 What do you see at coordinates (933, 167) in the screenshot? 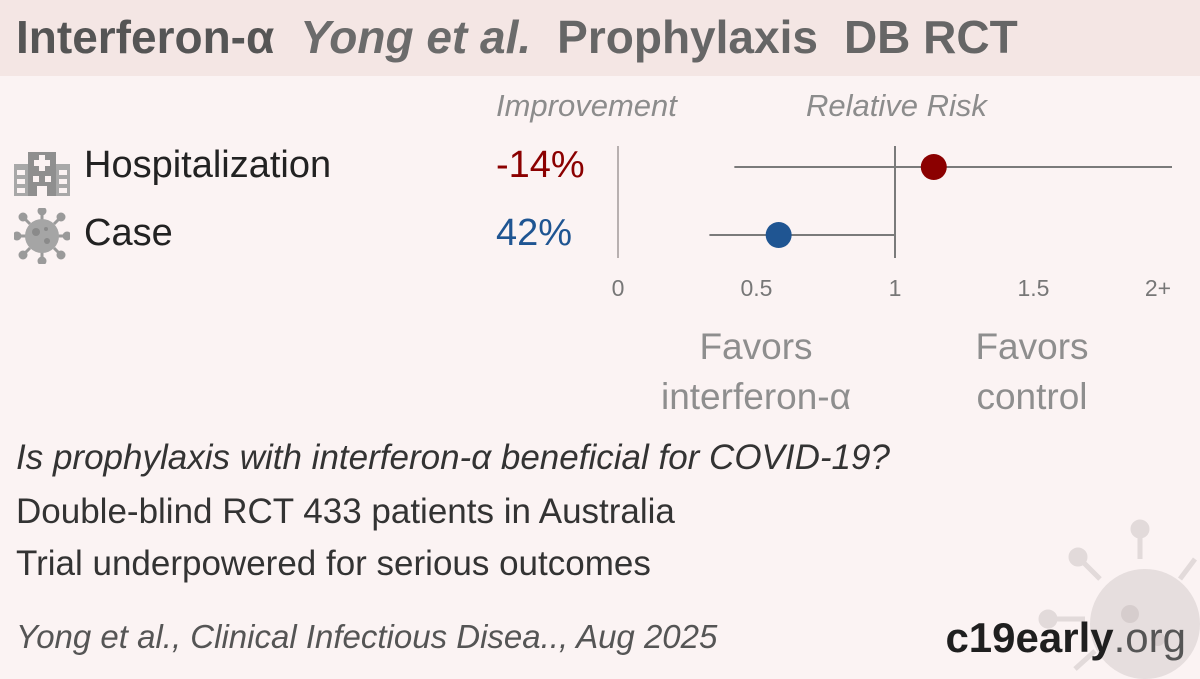
I see `estimate-point-hospitalization` at bounding box center [933, 167].